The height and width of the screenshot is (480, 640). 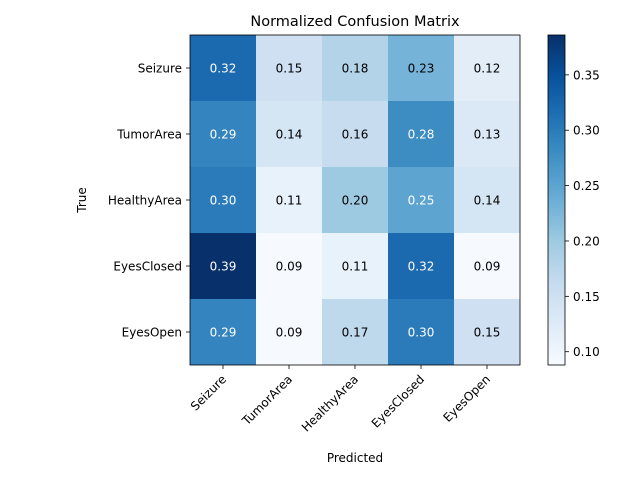 What do you see at coordinates (355, 22) in the screenshot?
I see `chart-title: Normalized Confusion Matrix` at bounding box center [355, 22].